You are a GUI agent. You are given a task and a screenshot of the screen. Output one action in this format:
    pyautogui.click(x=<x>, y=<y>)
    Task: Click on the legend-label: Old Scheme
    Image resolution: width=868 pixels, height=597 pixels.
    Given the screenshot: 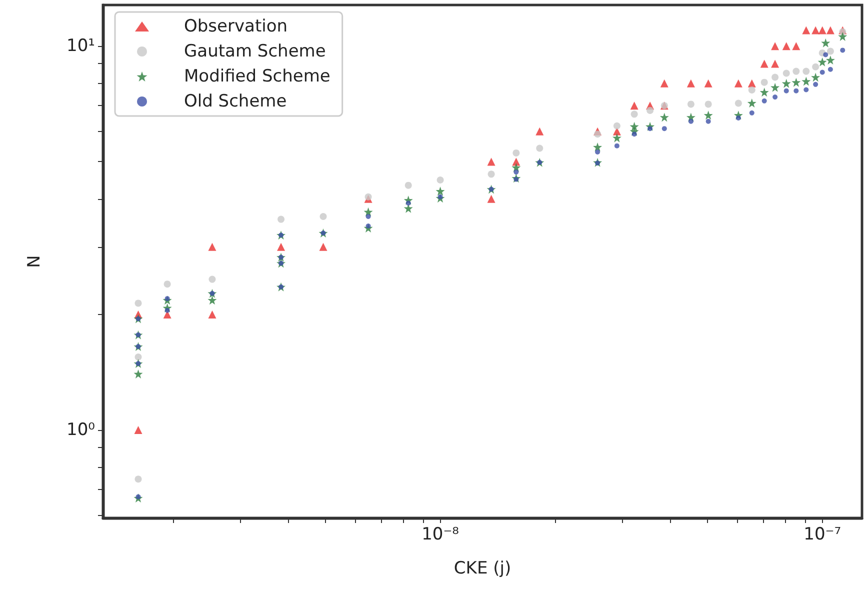 What is the action you would take?
    pyautogui.click(x=235, y=102)
    